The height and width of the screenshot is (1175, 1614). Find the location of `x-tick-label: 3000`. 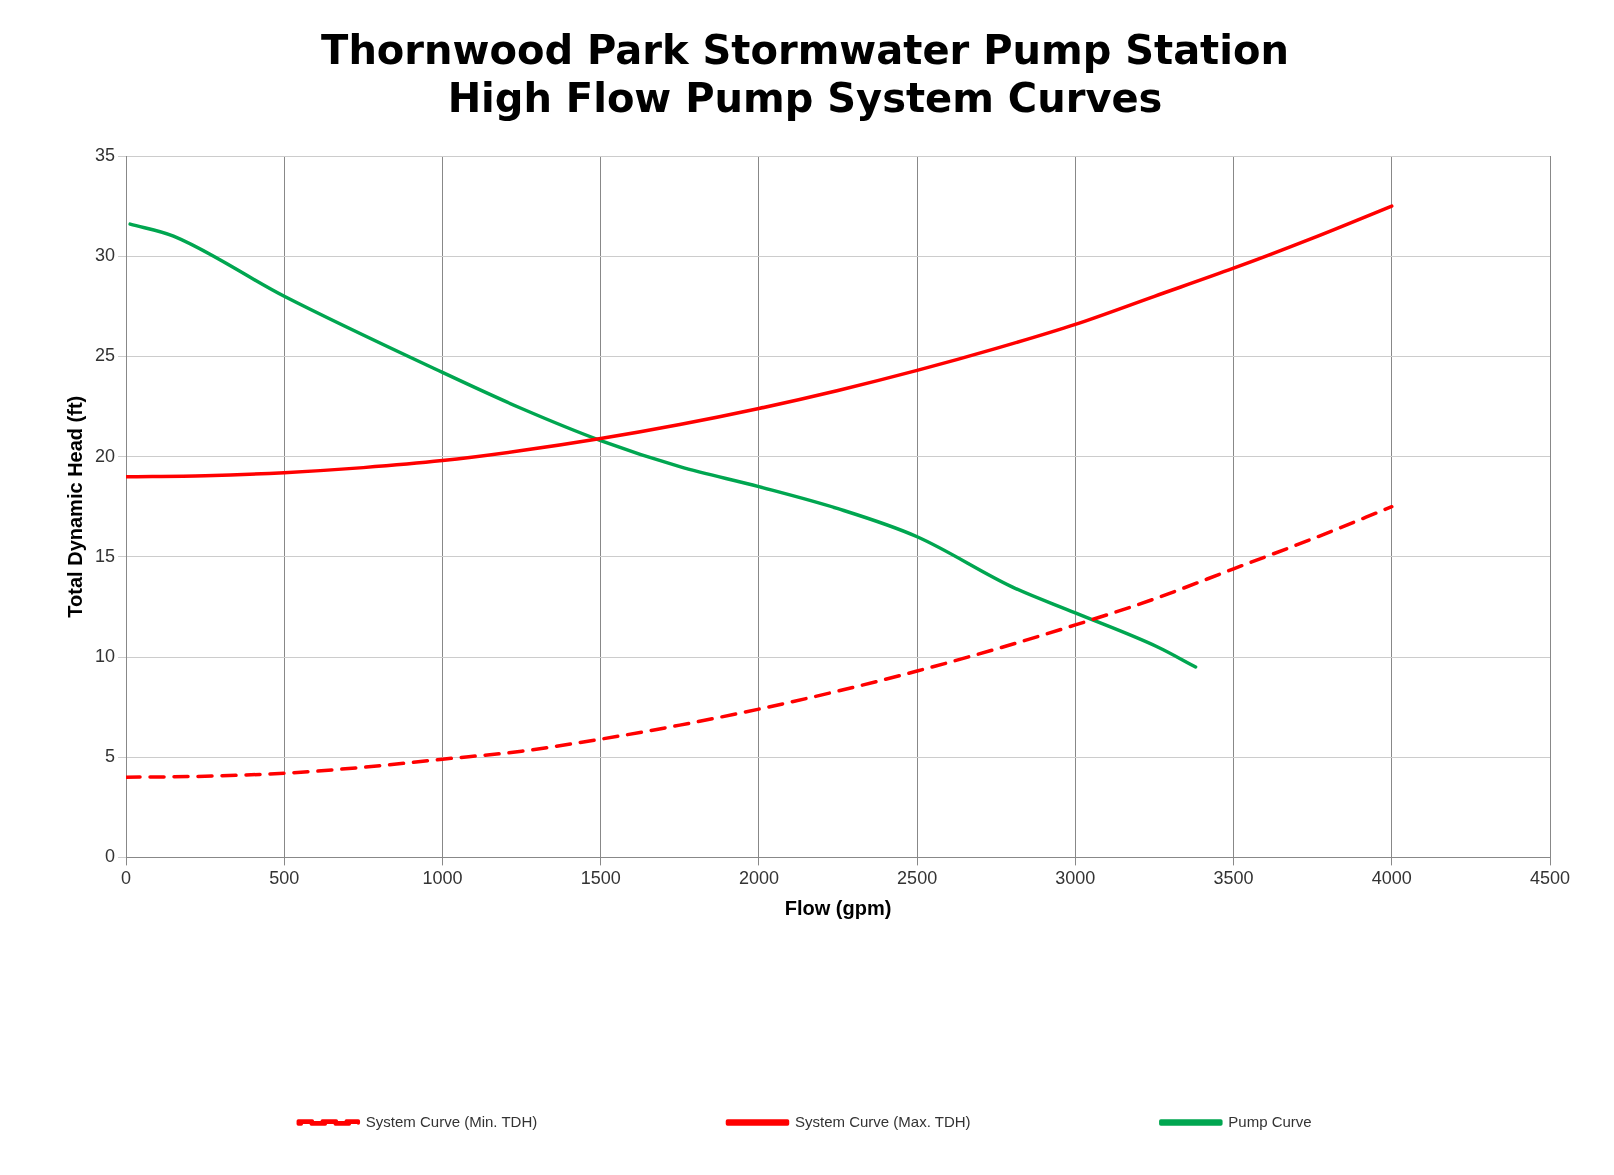

x-tick-label: 3000 is located at coordinates (1075, 878).